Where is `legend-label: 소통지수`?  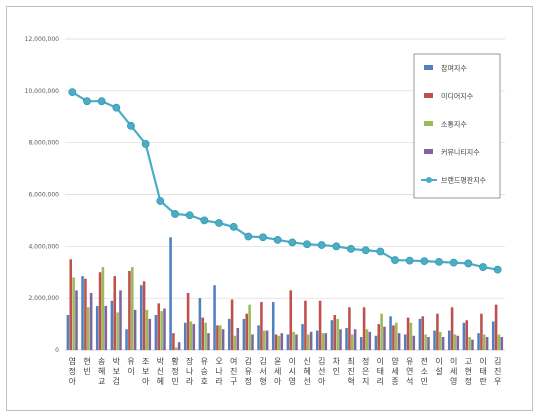
legend-label: 소통지수 is located at coordinates (454, 124).